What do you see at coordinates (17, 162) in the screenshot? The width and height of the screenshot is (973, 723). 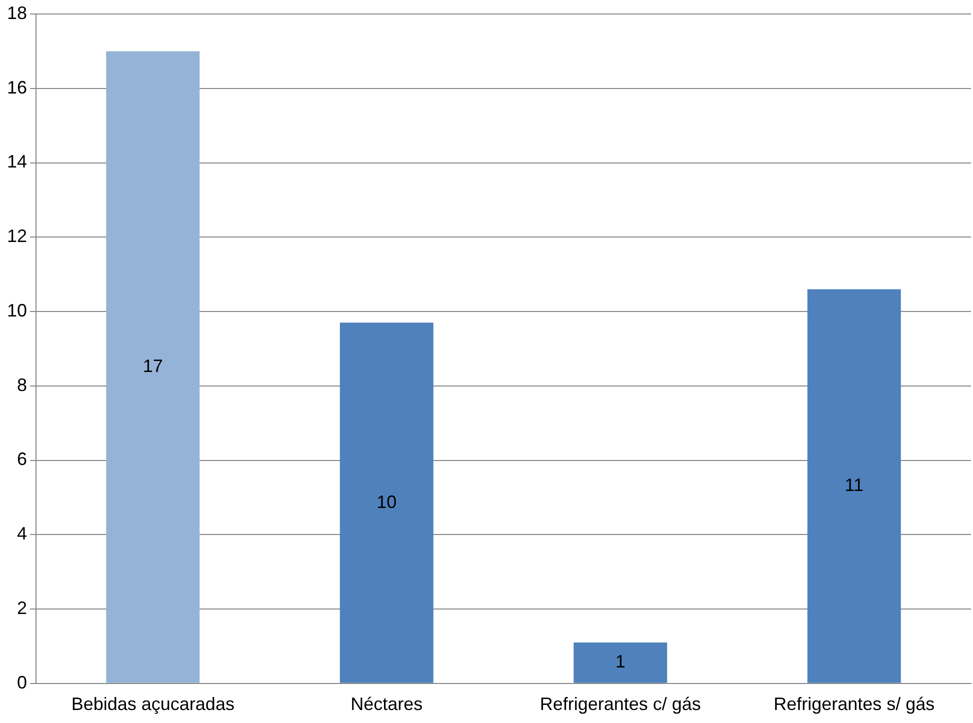 I see `y-tick-label: 14` at bounding box center [17, 162].